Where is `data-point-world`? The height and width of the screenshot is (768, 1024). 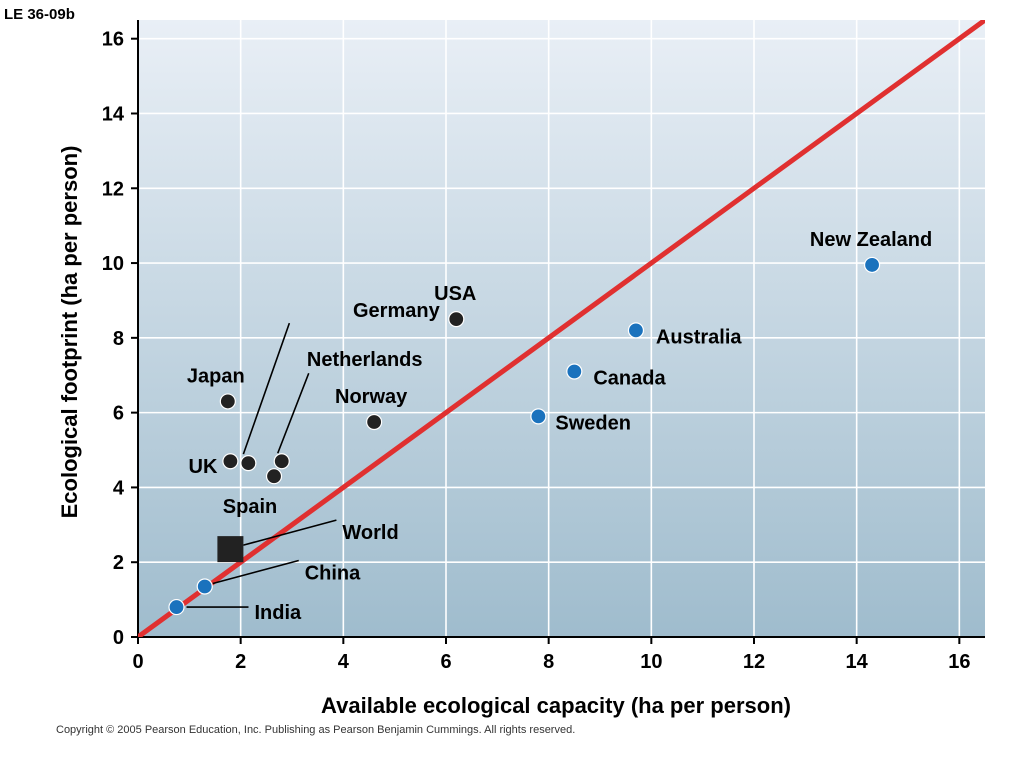
data-point-world is located at coordinates (230, 549).